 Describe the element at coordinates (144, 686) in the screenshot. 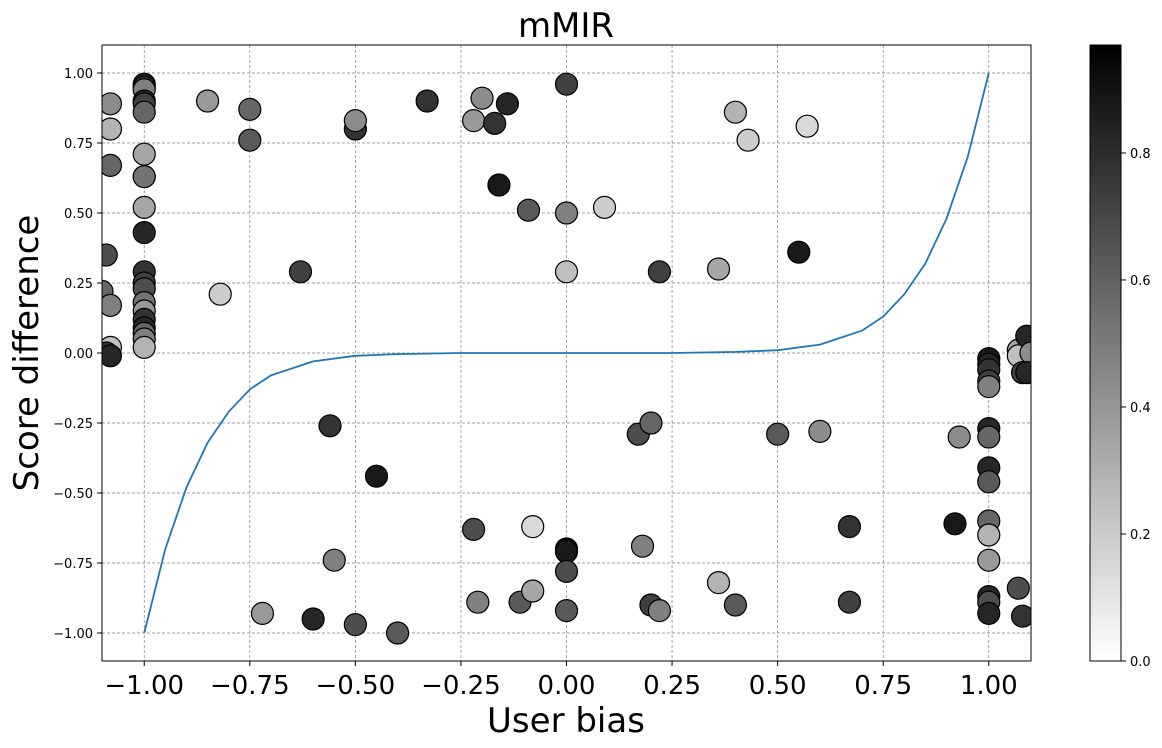

I see `x-tick-label: −1.00` at that location.